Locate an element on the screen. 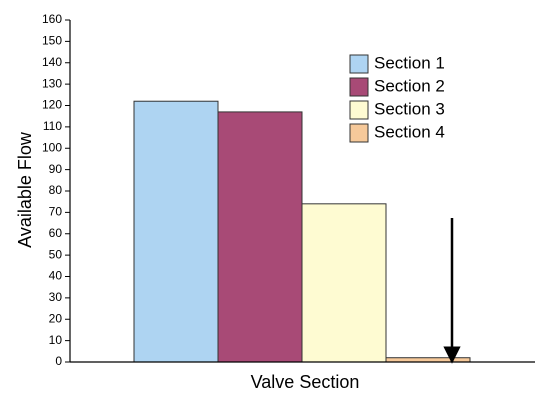 Image resolution: width=535 pixels, height=393 pixels. y-tick-label: 100 is located at coordinates (52, 147).